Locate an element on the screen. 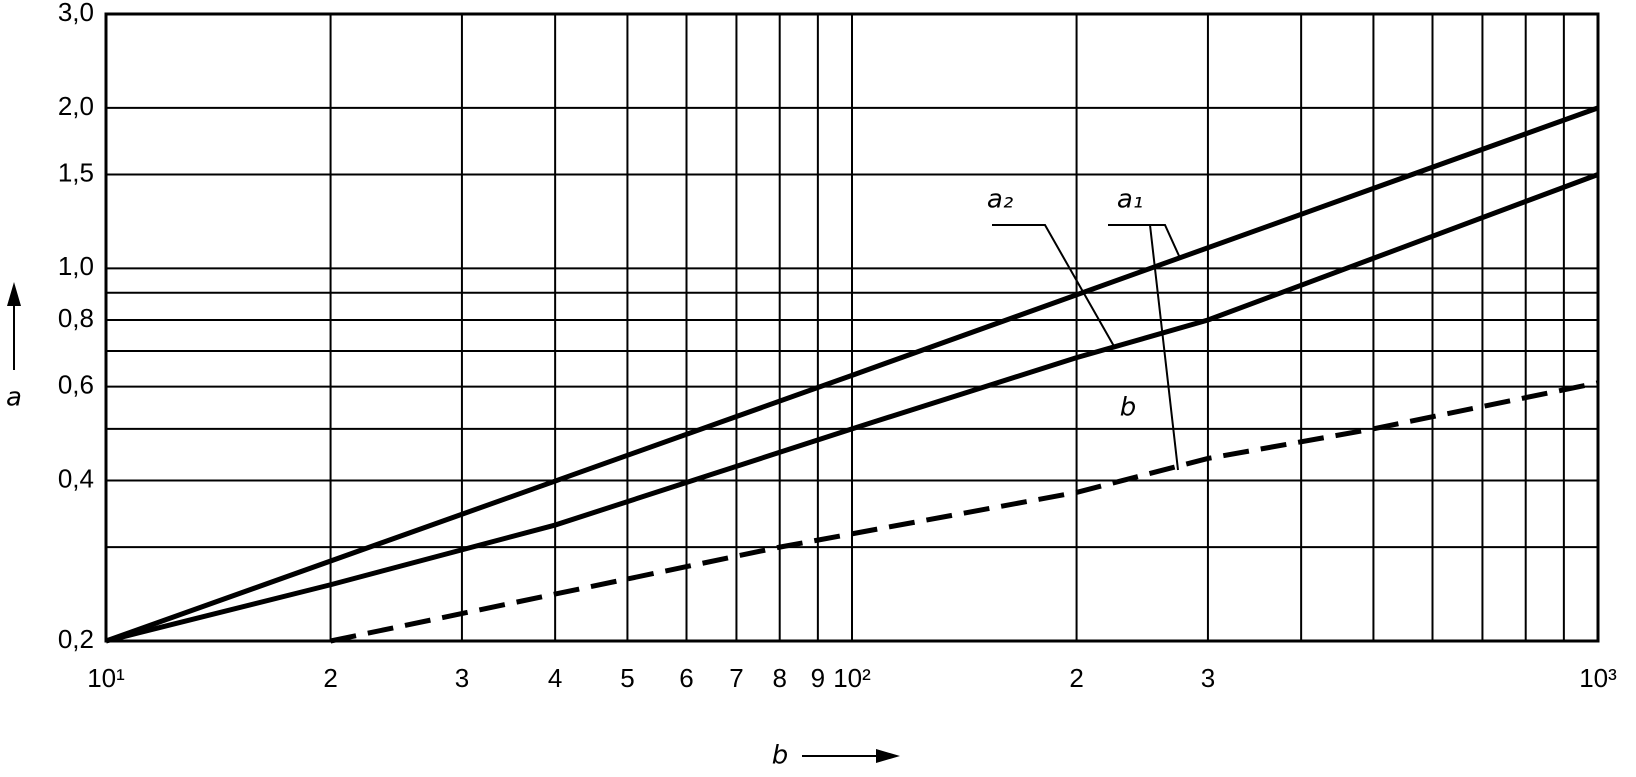  y-tick-label: 3,0 is located at coordinates (76, 13).